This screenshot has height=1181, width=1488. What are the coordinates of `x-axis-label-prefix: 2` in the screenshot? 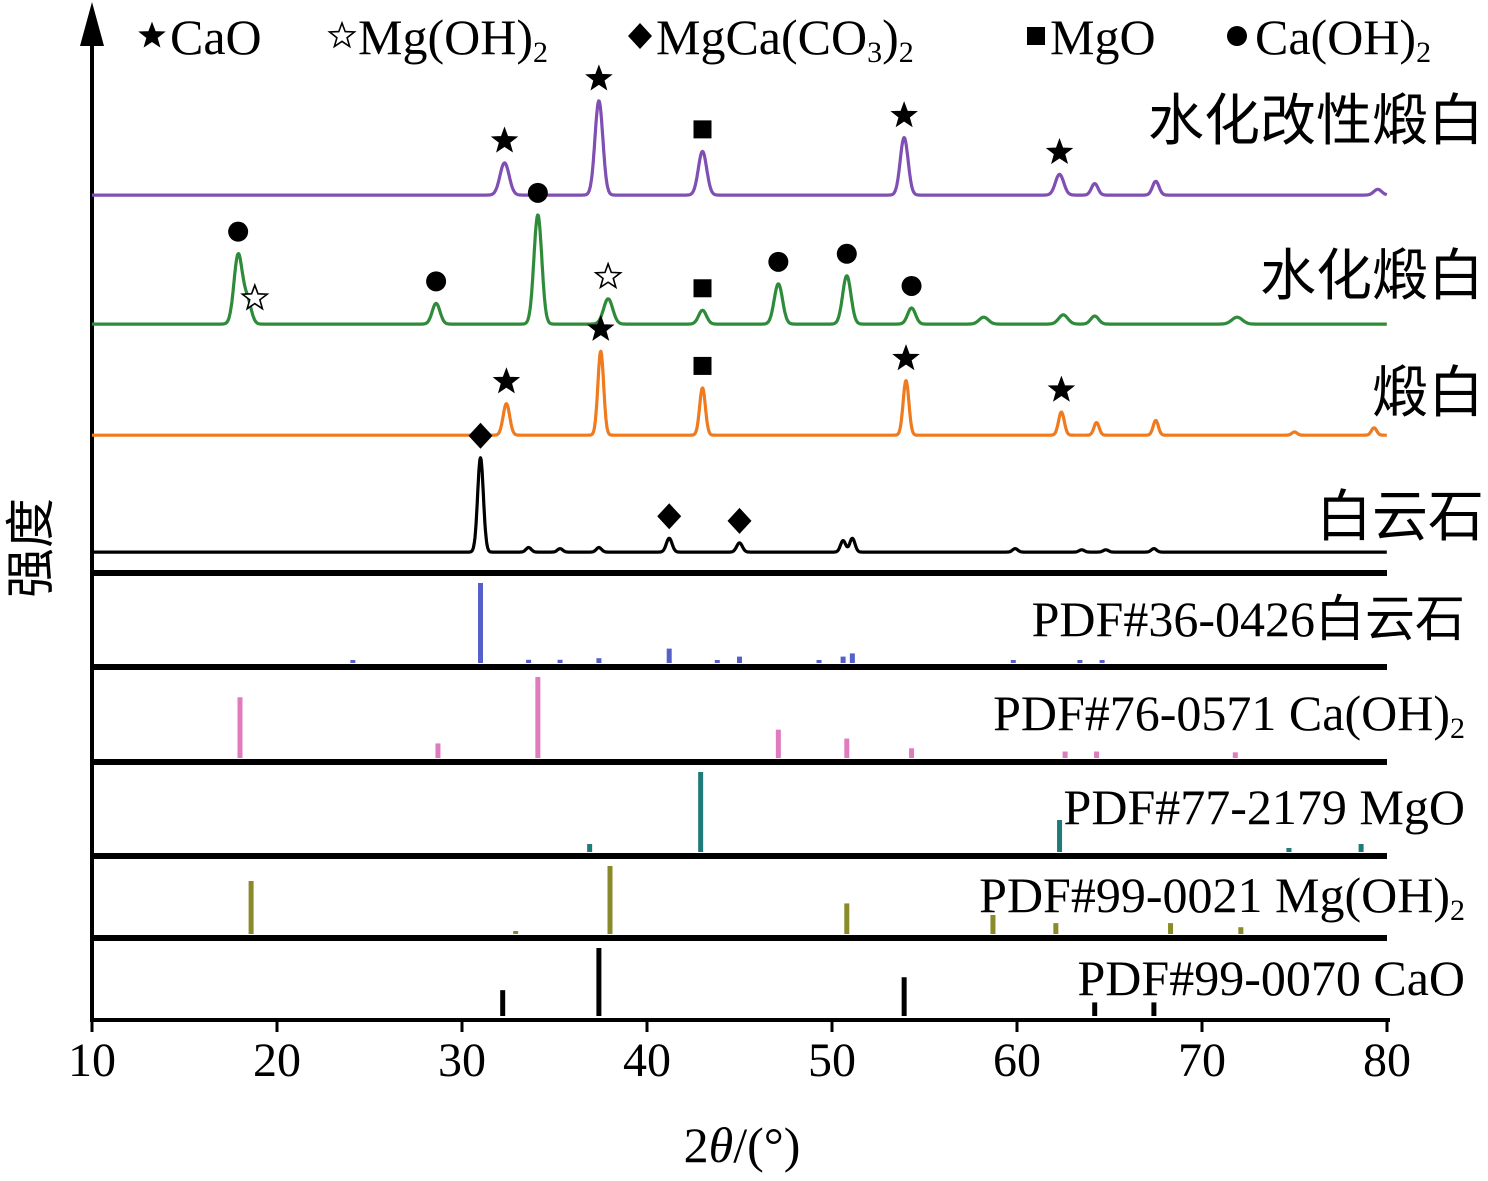 It's located at (696, 1145).